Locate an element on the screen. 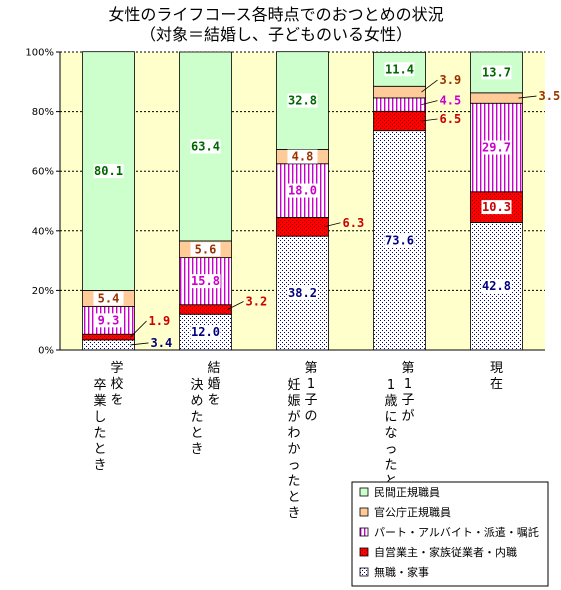 This screenshot has width=561, height=590. value-label: 15.8 is located at coordinates (205, 281).